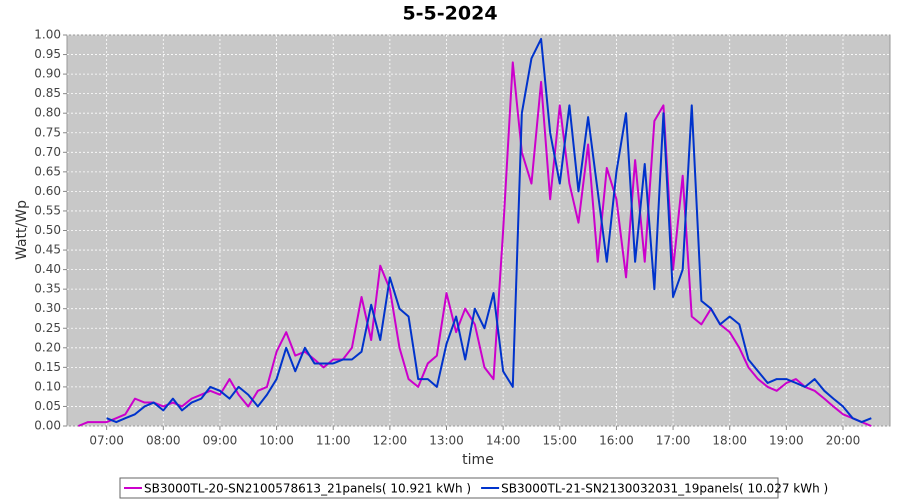 This screenshot has height=500, width=900. Describe the element at coordinates (478, 460) in the screenshot. I see `x-axis-label: time` at that location.